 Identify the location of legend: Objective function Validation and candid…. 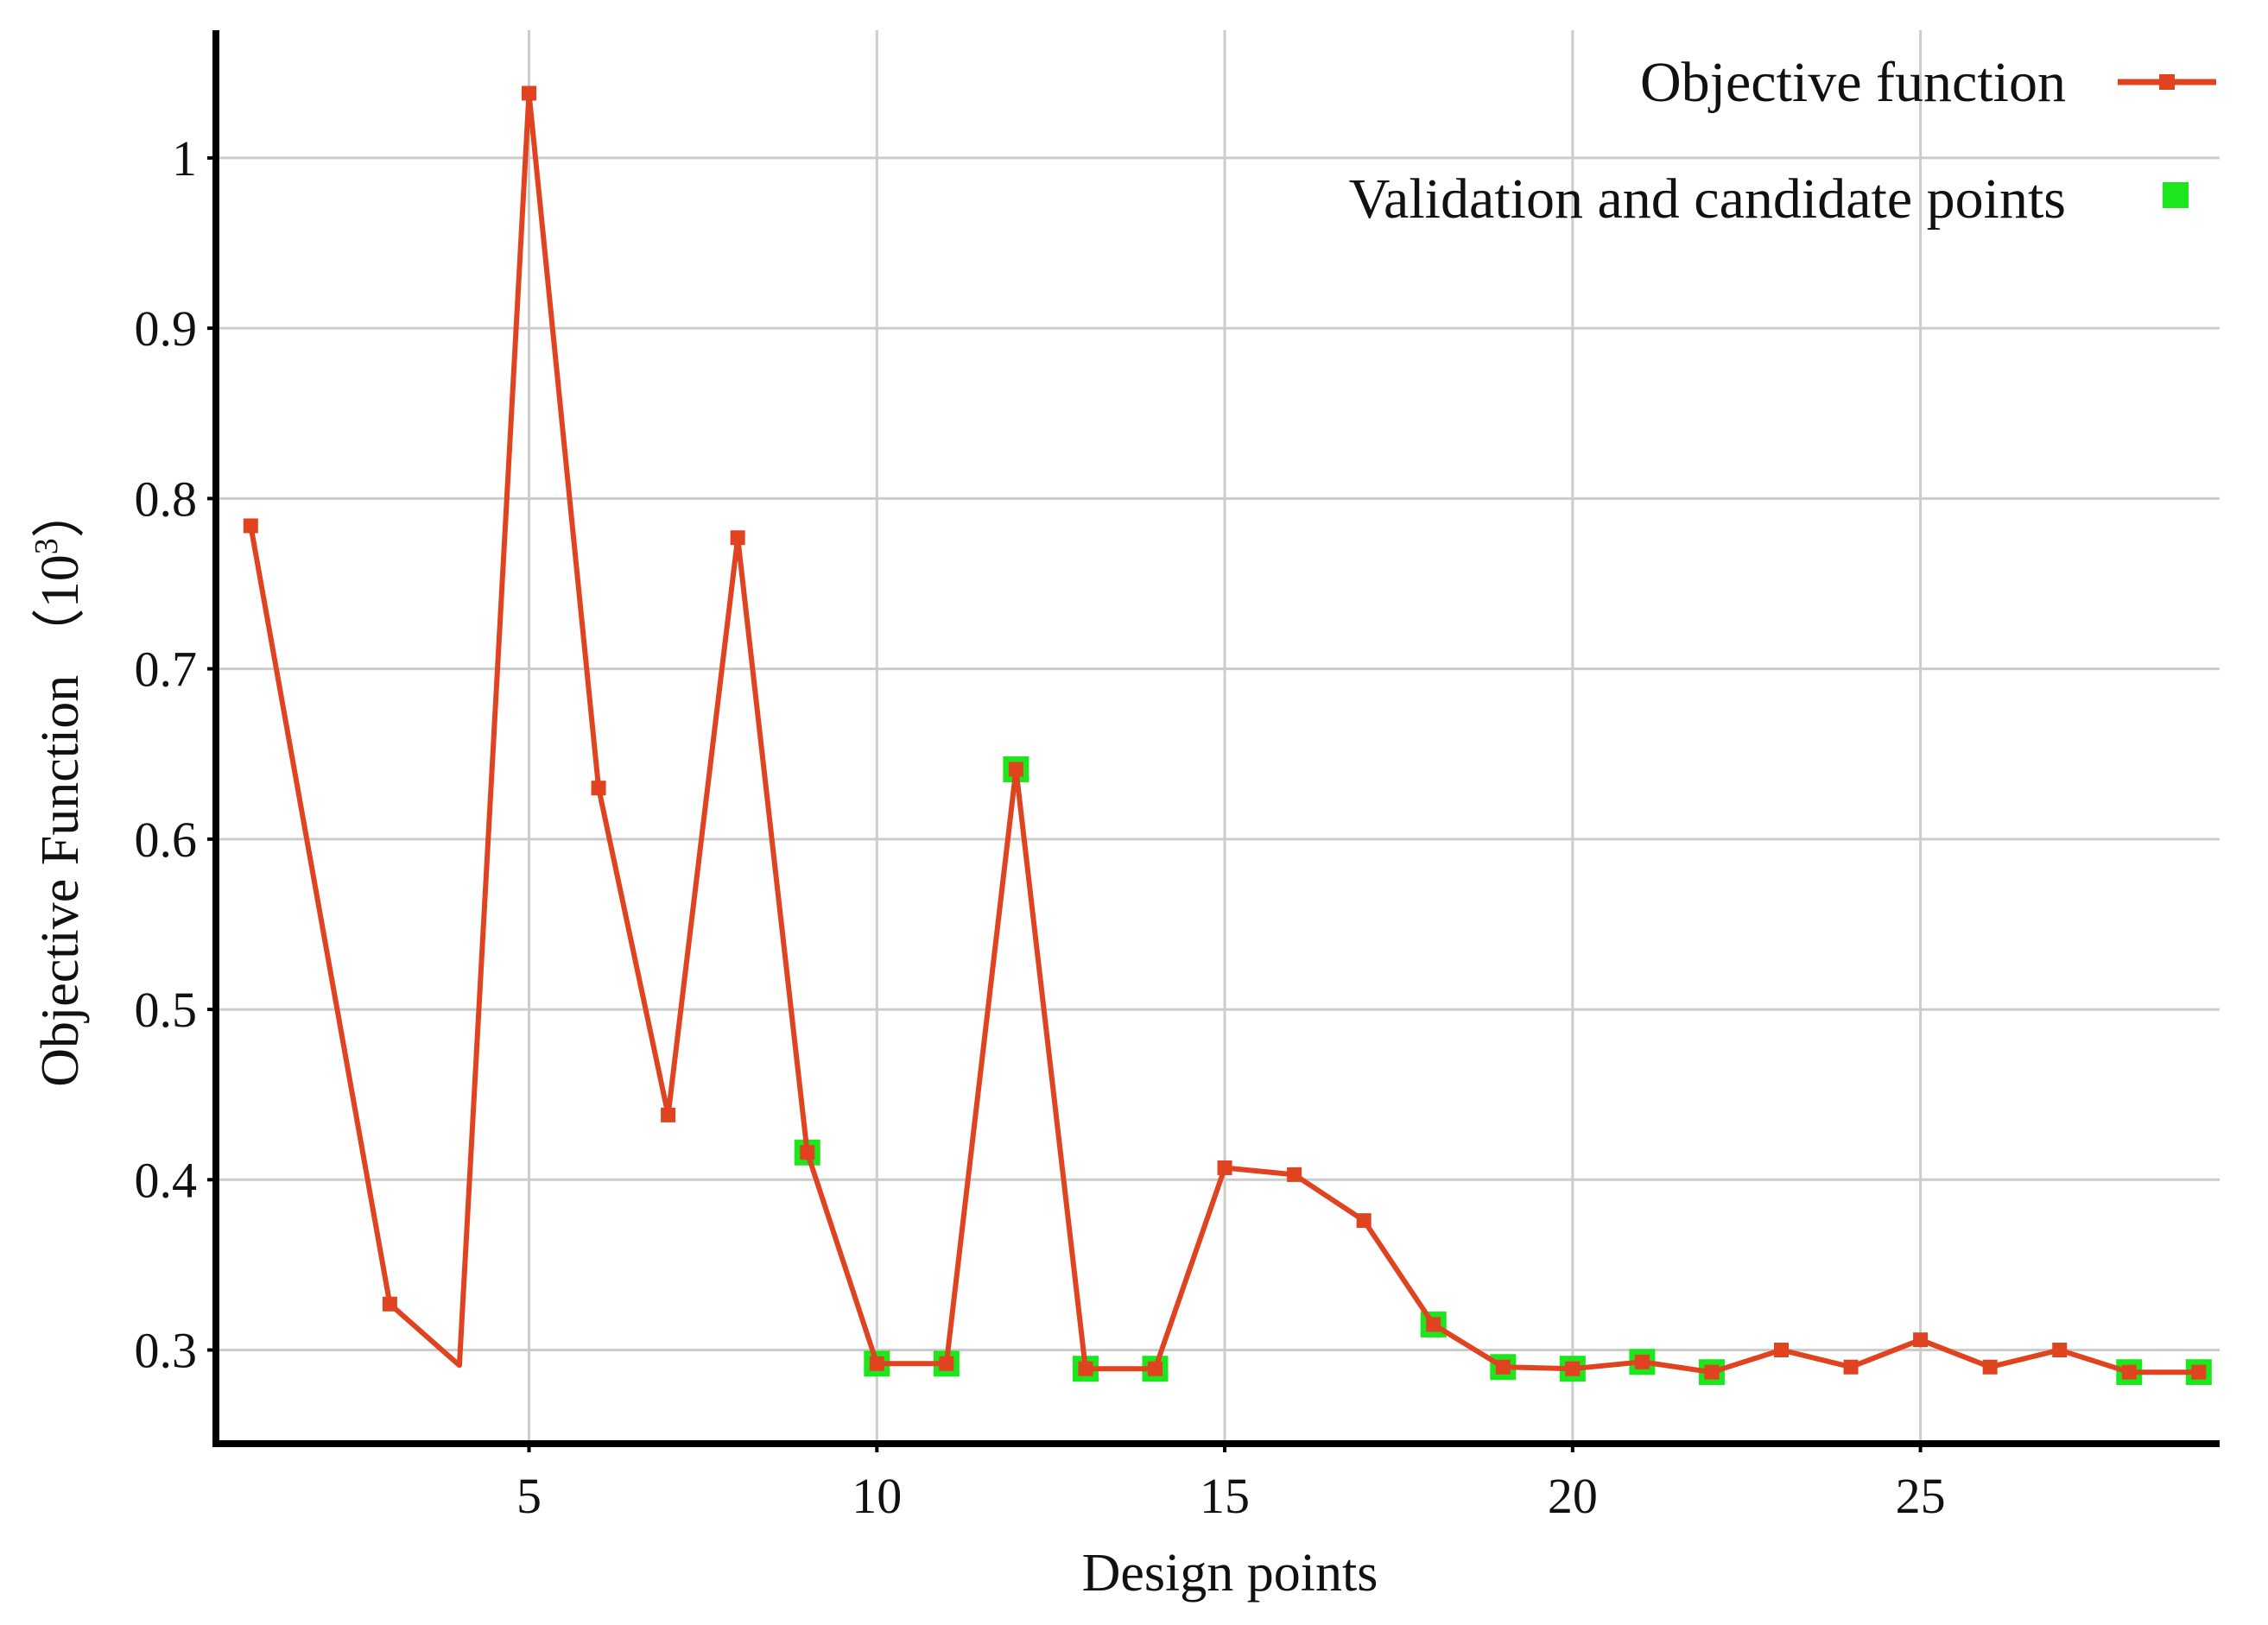
(1782, 141).